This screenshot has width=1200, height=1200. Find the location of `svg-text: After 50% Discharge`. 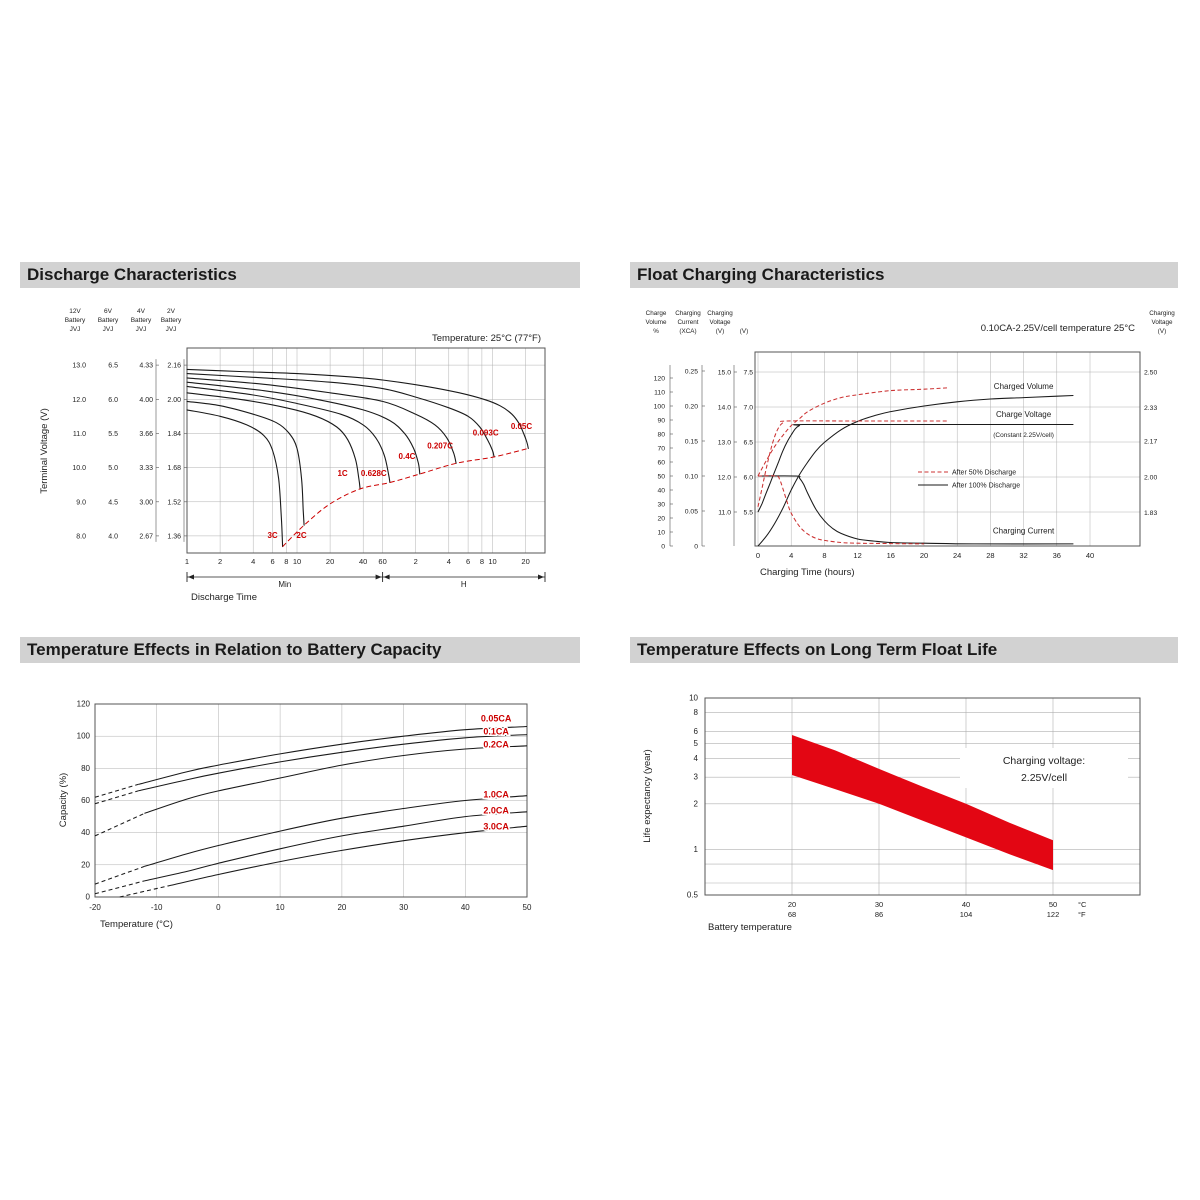

svg-text: After 50% Discharge is located at coordinates (984, 473).